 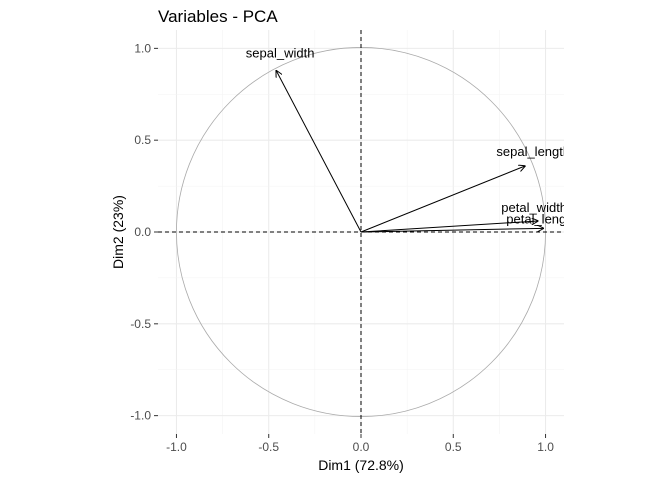 I want to click on y-tick-label: 1.0, so click(x=142, y=48).